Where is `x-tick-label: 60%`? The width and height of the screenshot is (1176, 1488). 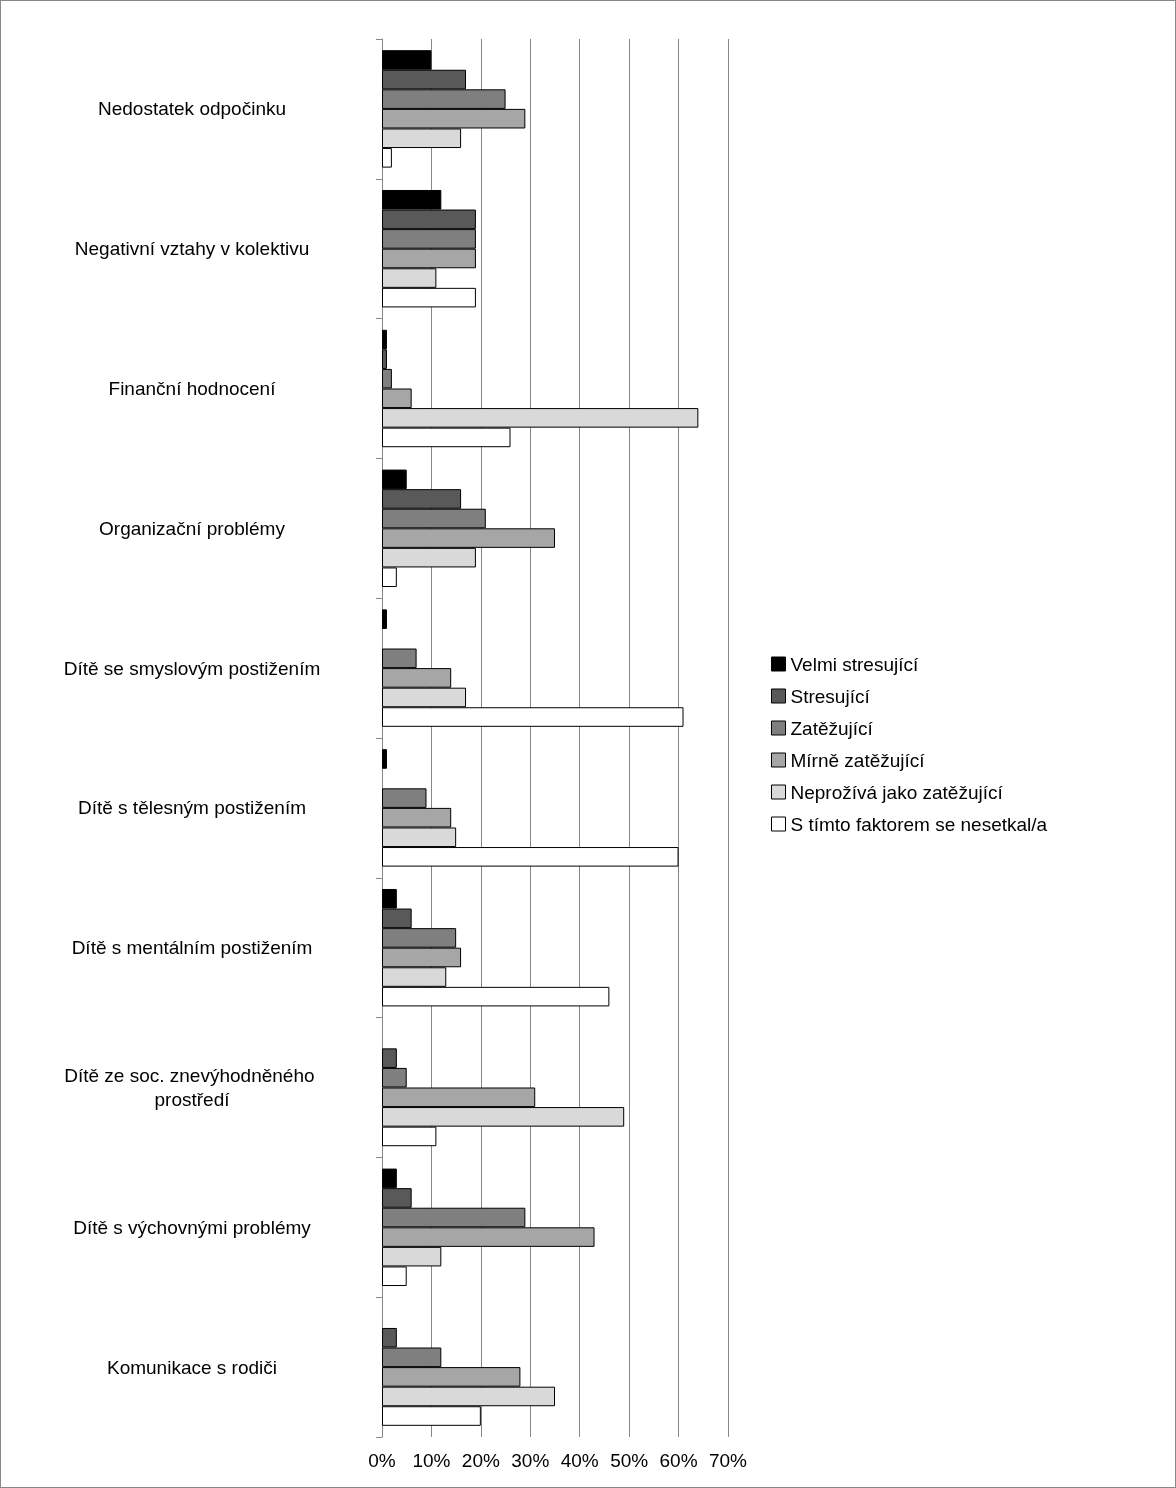
x-tick-label: 60% is located at coordinates (678, 1460).